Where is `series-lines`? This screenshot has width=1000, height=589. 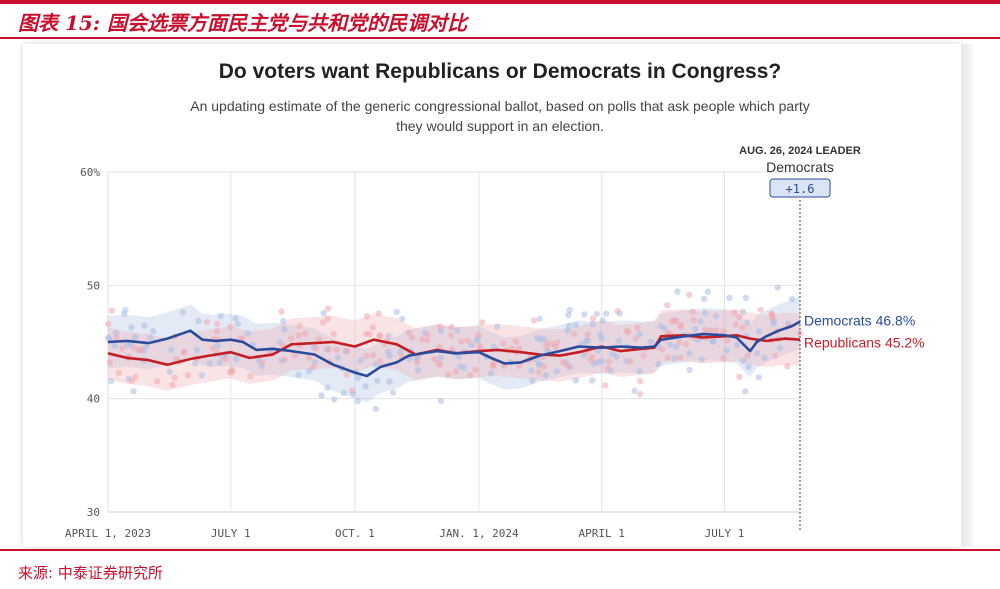
series-lines is located at coordinates (454, 349).